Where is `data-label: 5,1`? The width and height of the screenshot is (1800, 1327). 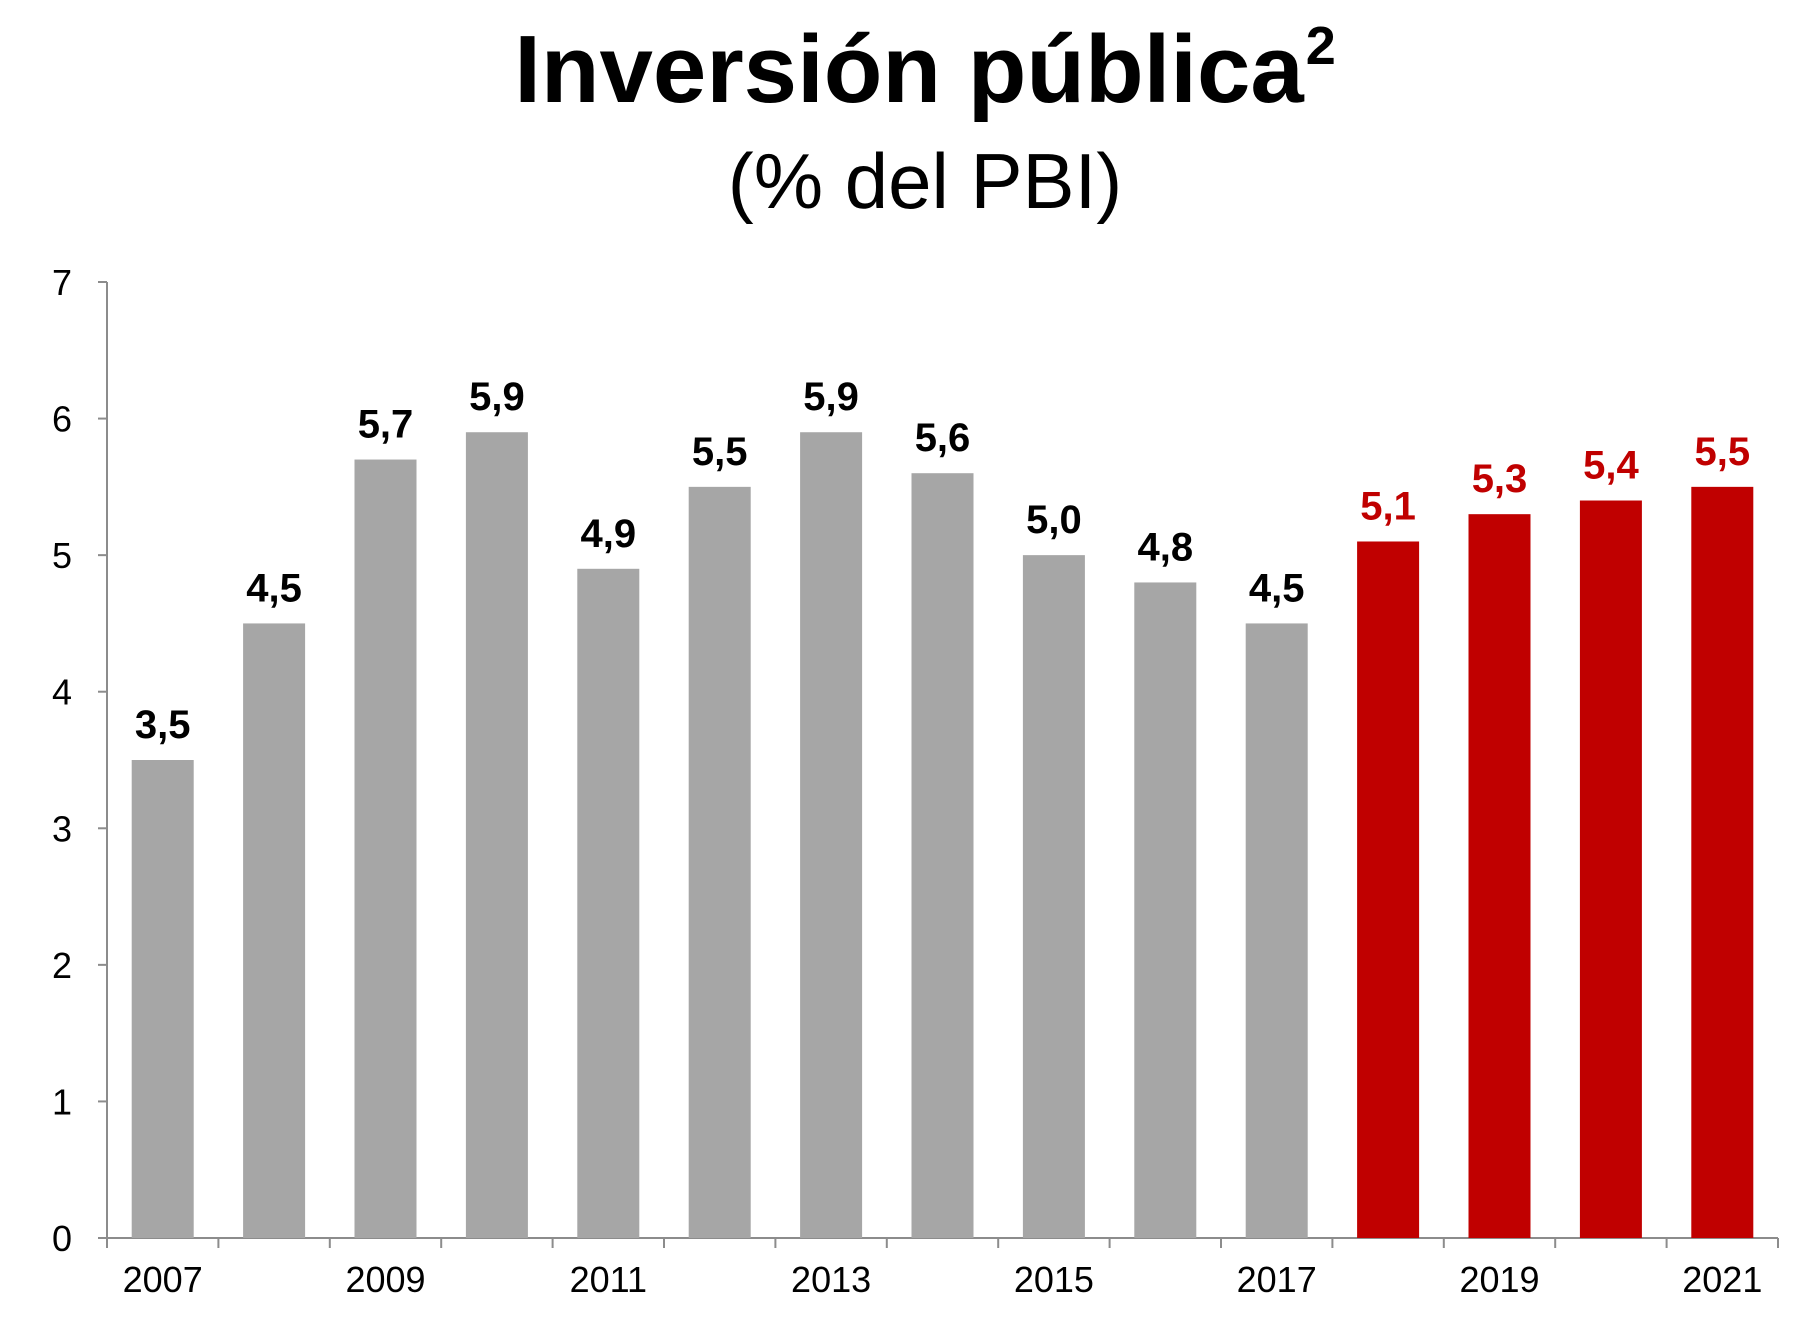 data-label: 5,1 is located at coordinates (1388, 506).